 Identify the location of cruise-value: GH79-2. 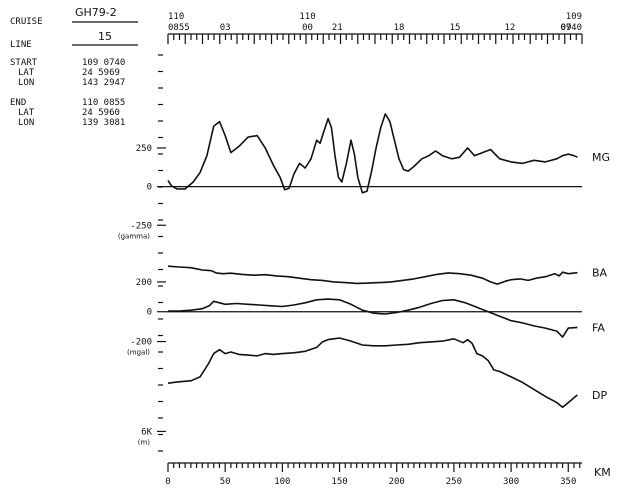
(96, 12).